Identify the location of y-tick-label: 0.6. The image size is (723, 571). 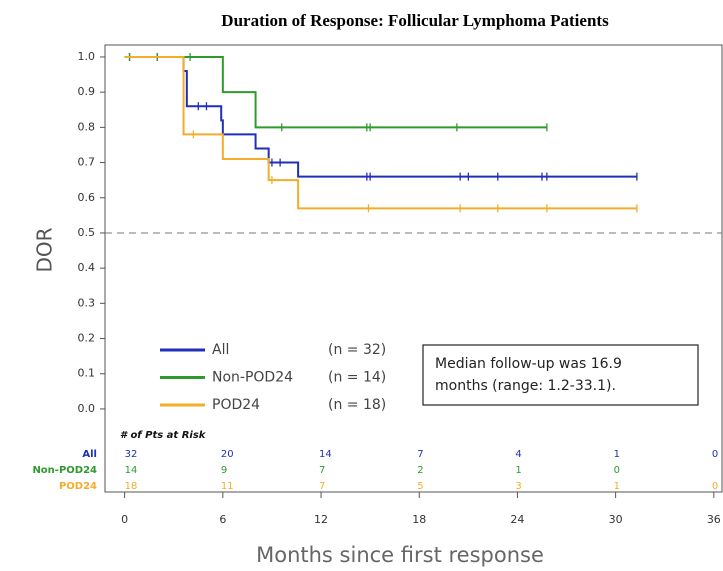
(87, 197).